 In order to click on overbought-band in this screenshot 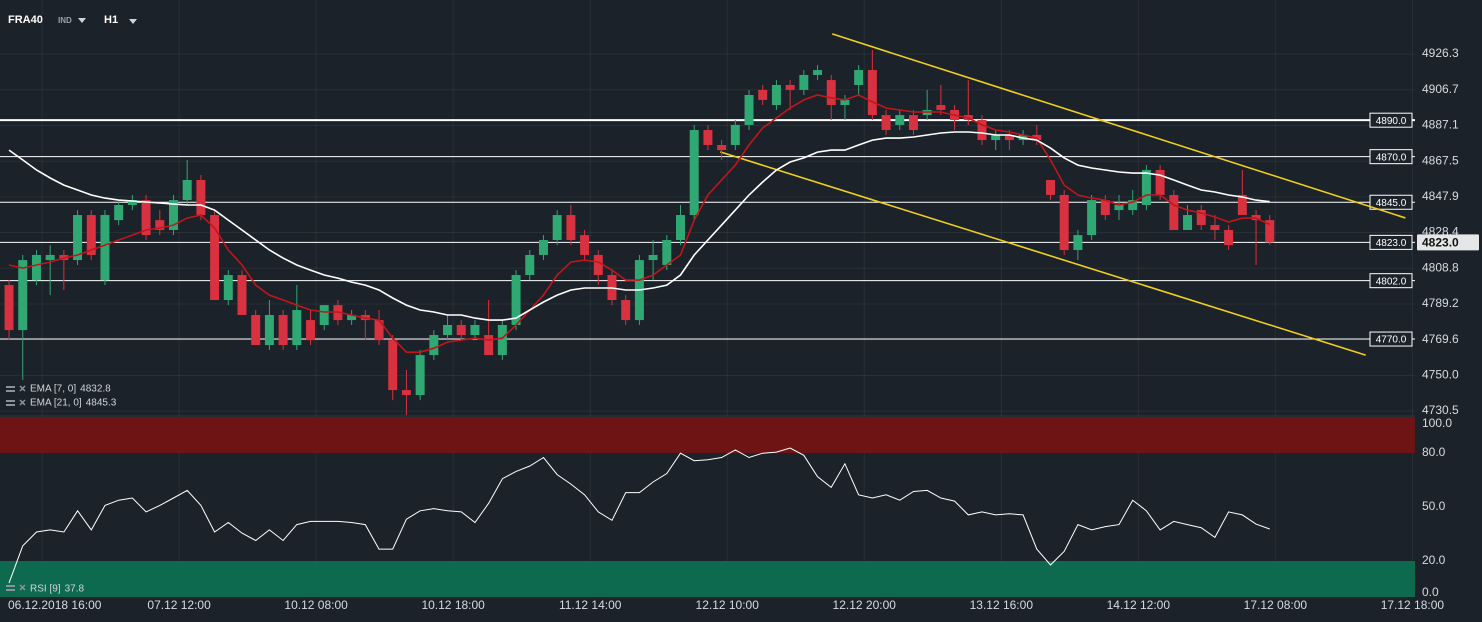, I will do `click(707, 435)`.